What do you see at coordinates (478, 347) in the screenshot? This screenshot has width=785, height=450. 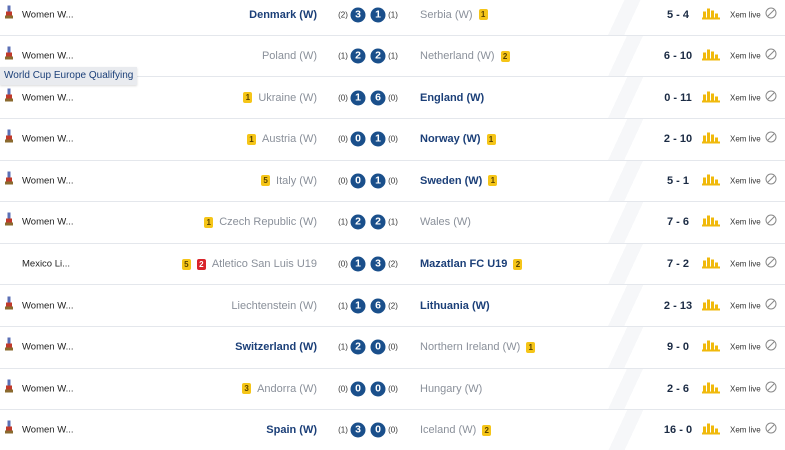 I see `away-team: Northern Ireland (W) 1` at bounding box center [478, 347].